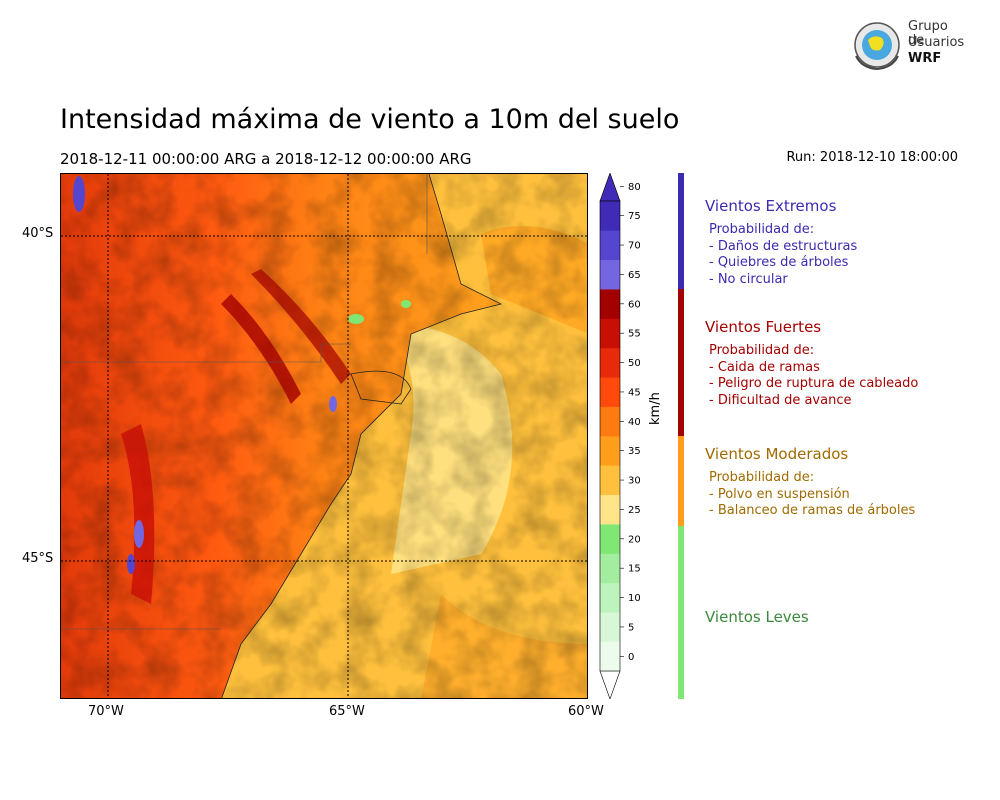 This screenshot has width=1000, height=800. I want to click on colorbar-tick-label: 75, so click(634, 216).